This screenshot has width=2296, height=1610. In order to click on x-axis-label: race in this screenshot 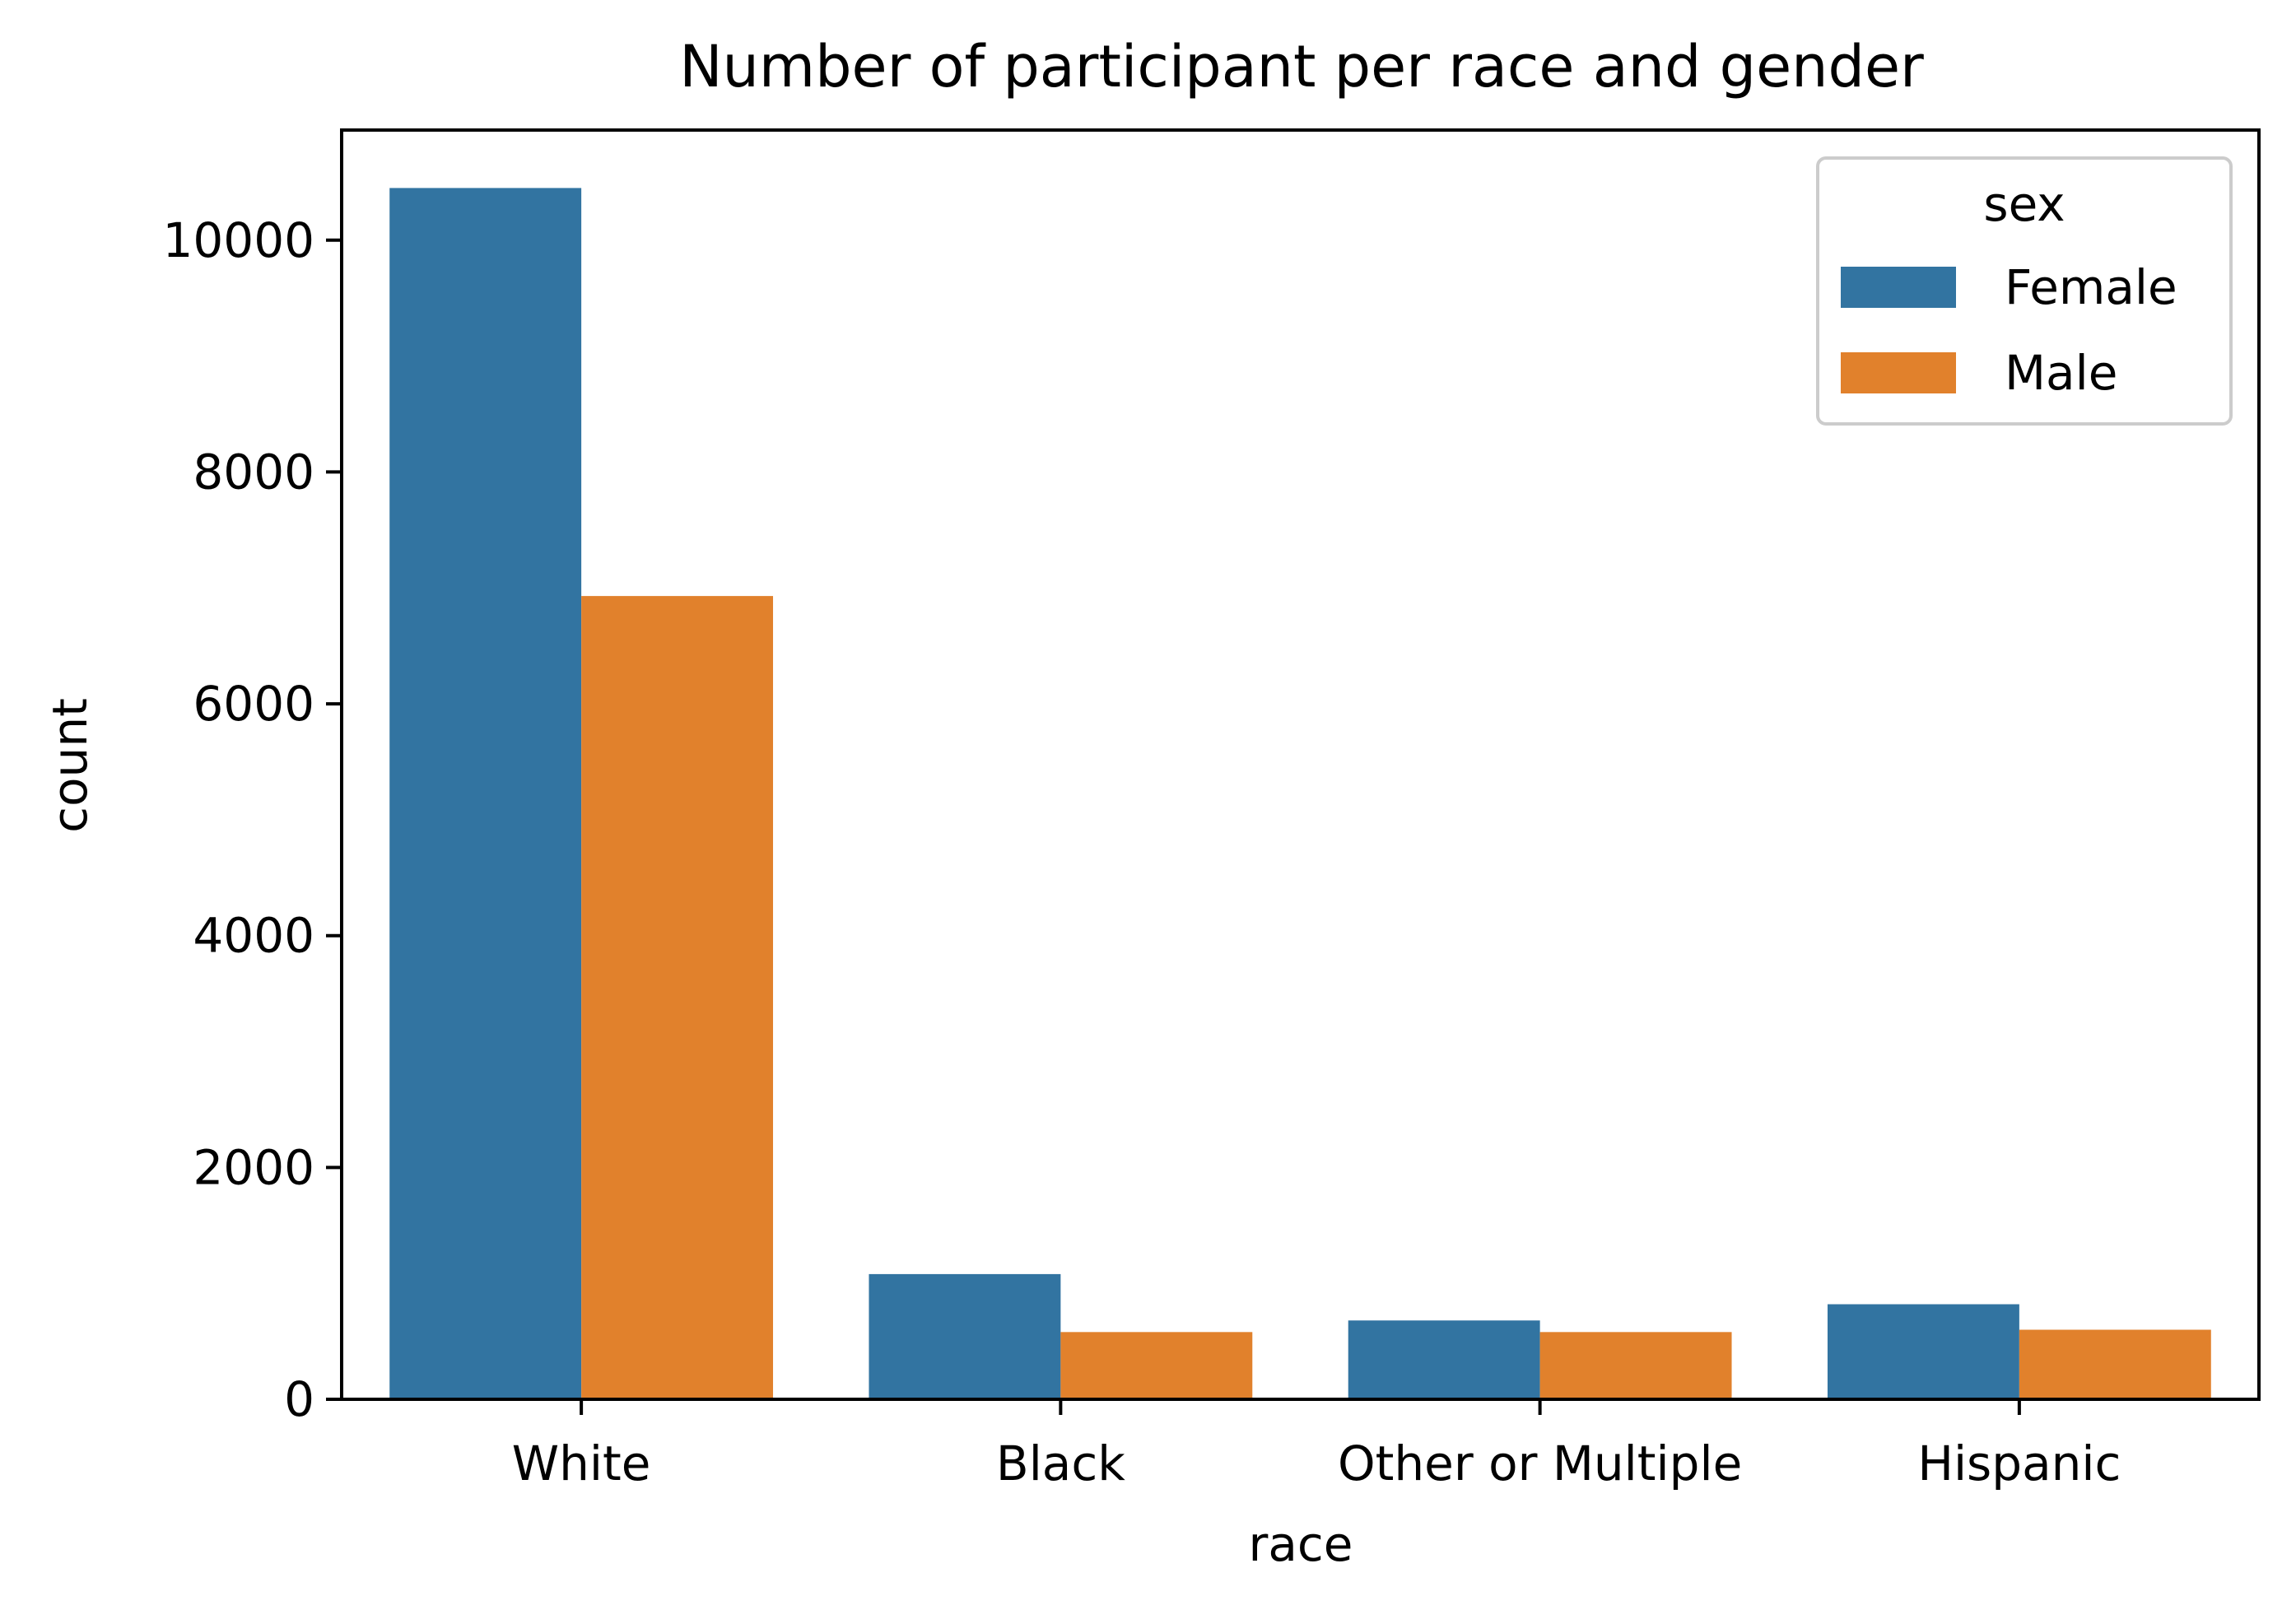, I will do `click(1301, 1544)`.